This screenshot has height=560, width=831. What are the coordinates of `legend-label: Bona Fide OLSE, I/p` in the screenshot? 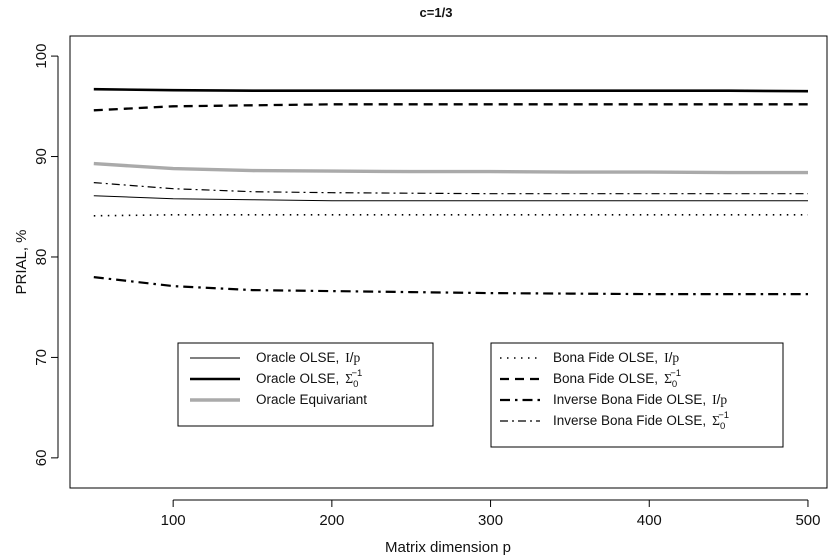 It's located at (616, 357).